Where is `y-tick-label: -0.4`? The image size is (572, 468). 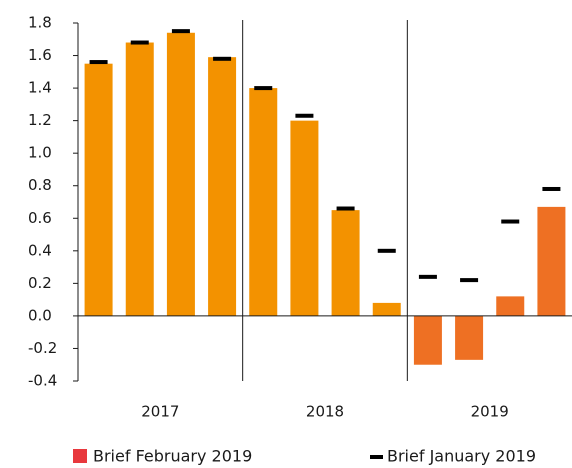 y-tick-label: -0.4 is located at coordinates (42, 381).